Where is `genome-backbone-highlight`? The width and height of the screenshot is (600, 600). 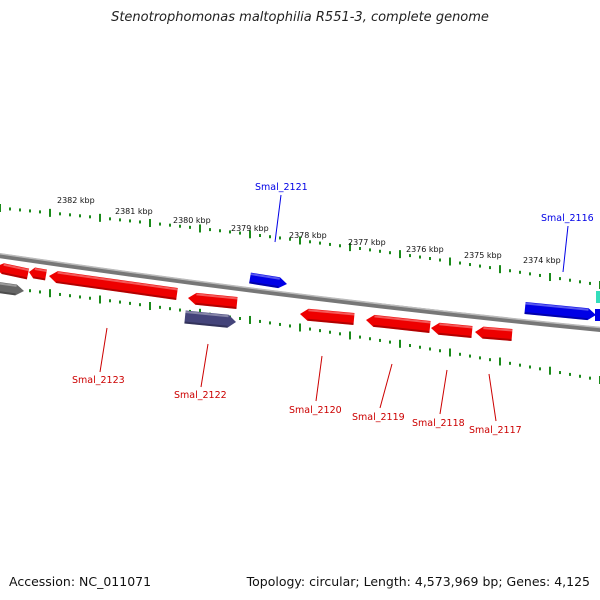
genome-backbone-highlight is located at coordinates (300, 290).